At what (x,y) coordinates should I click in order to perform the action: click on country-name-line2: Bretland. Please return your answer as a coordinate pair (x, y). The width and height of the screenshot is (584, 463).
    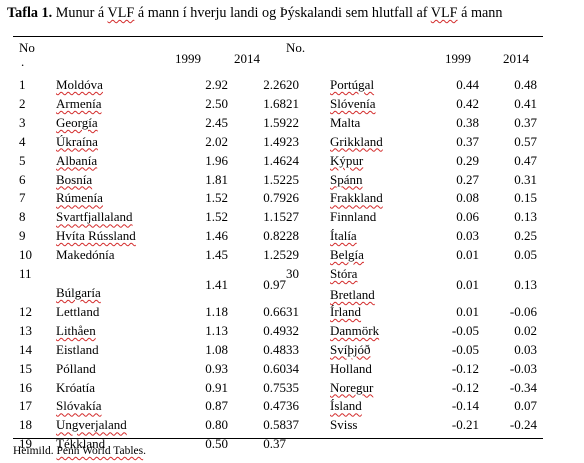
    Looking at the image, I should click on (352, 294).